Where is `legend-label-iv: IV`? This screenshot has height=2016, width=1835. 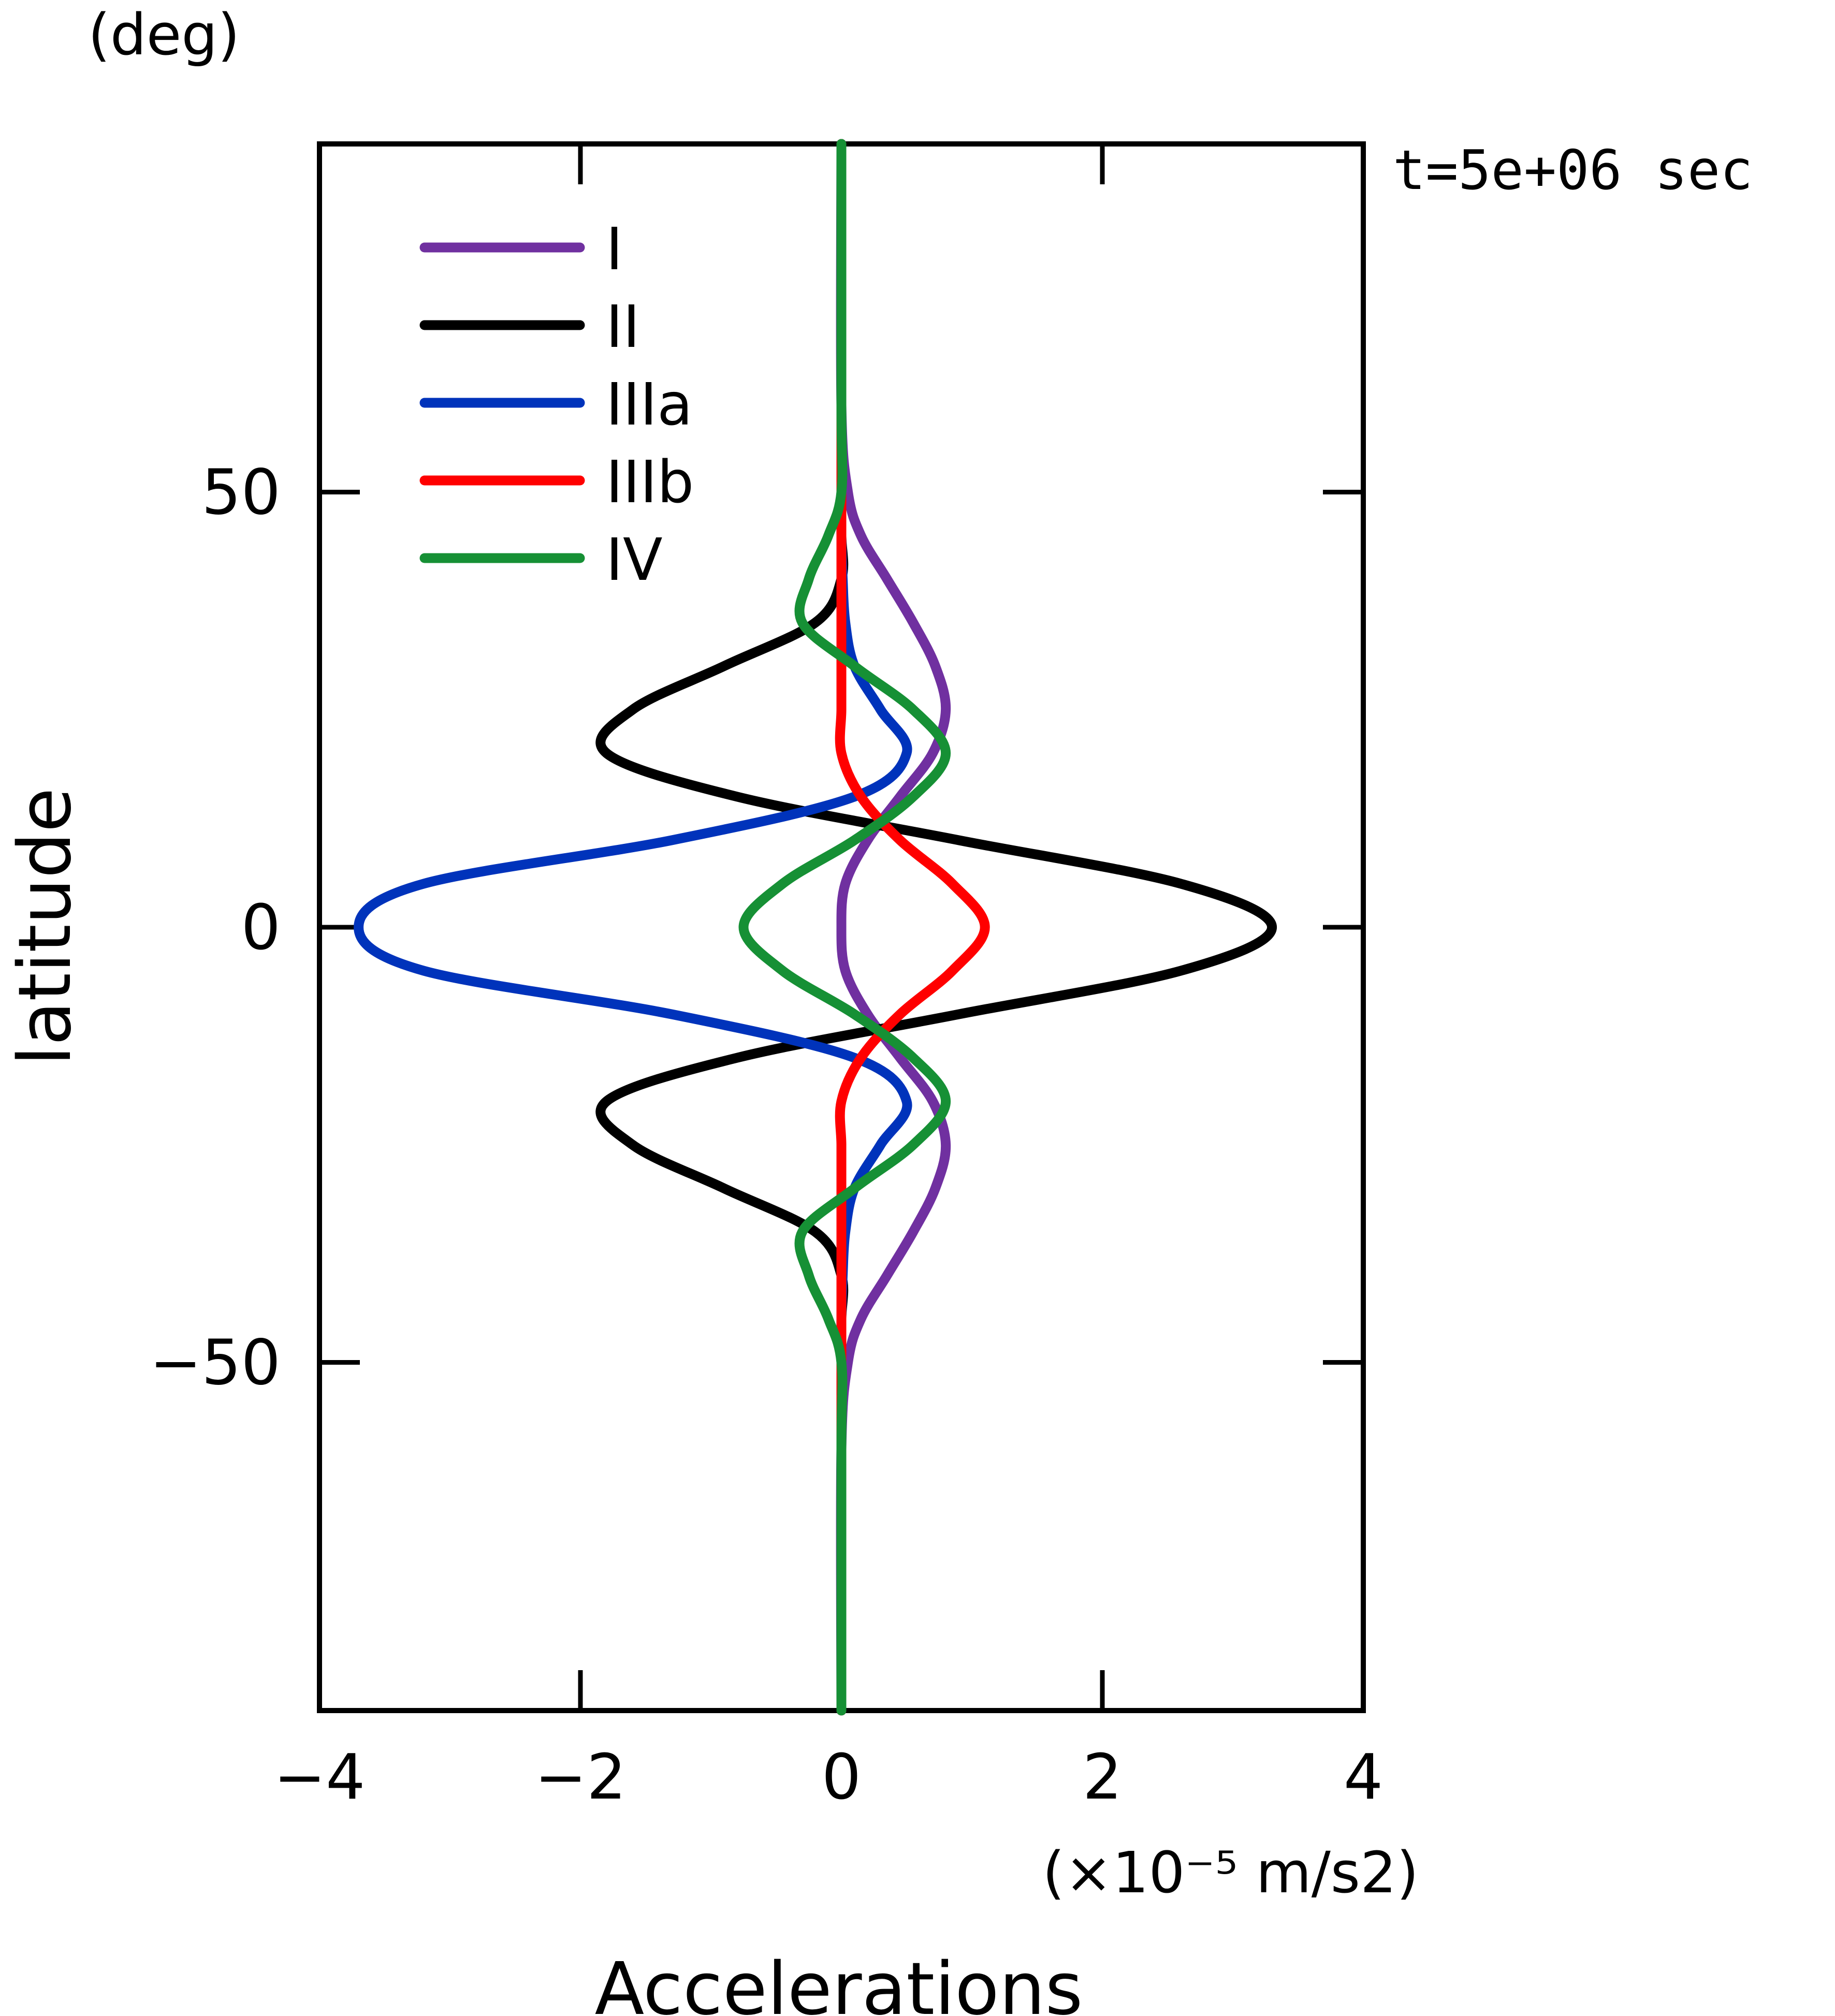 legend-label-iv: IV is located at coordinates (635, 560).